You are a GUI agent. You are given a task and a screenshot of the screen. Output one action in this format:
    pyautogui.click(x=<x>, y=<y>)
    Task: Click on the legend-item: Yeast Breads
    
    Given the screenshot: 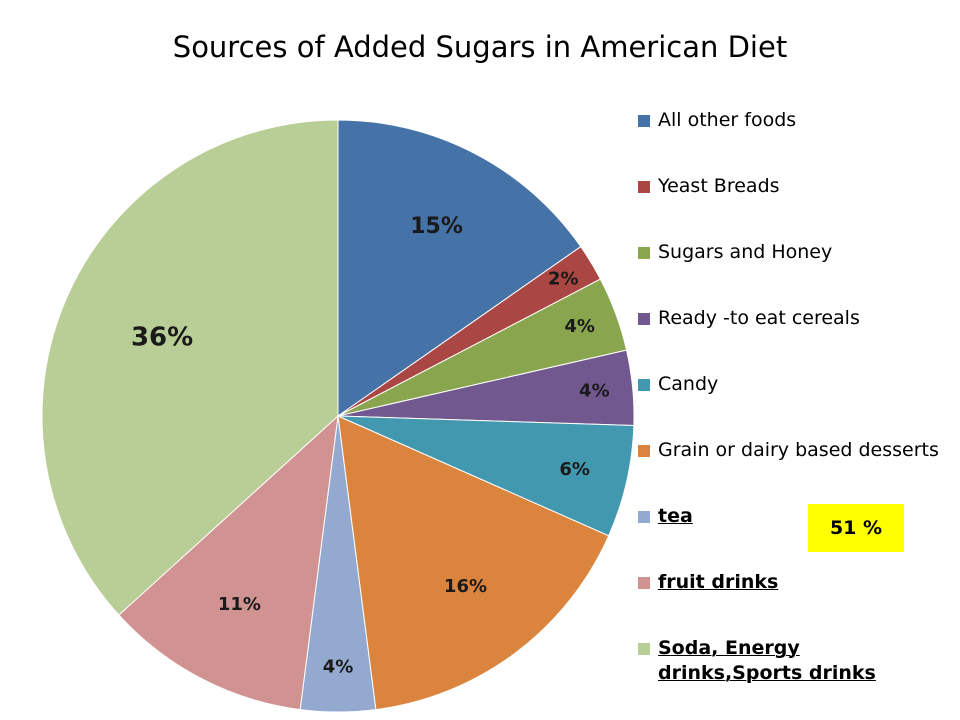 What is the action you would take?
    pyautogui.click(x=709, y=186)
    